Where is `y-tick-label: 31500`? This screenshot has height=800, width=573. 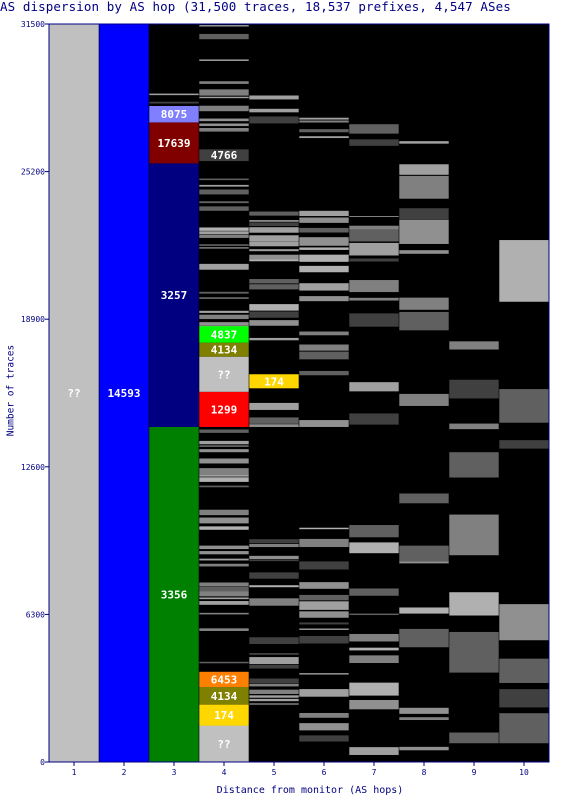 y-tick-label: 31500 is located at coordinates (33, 24).